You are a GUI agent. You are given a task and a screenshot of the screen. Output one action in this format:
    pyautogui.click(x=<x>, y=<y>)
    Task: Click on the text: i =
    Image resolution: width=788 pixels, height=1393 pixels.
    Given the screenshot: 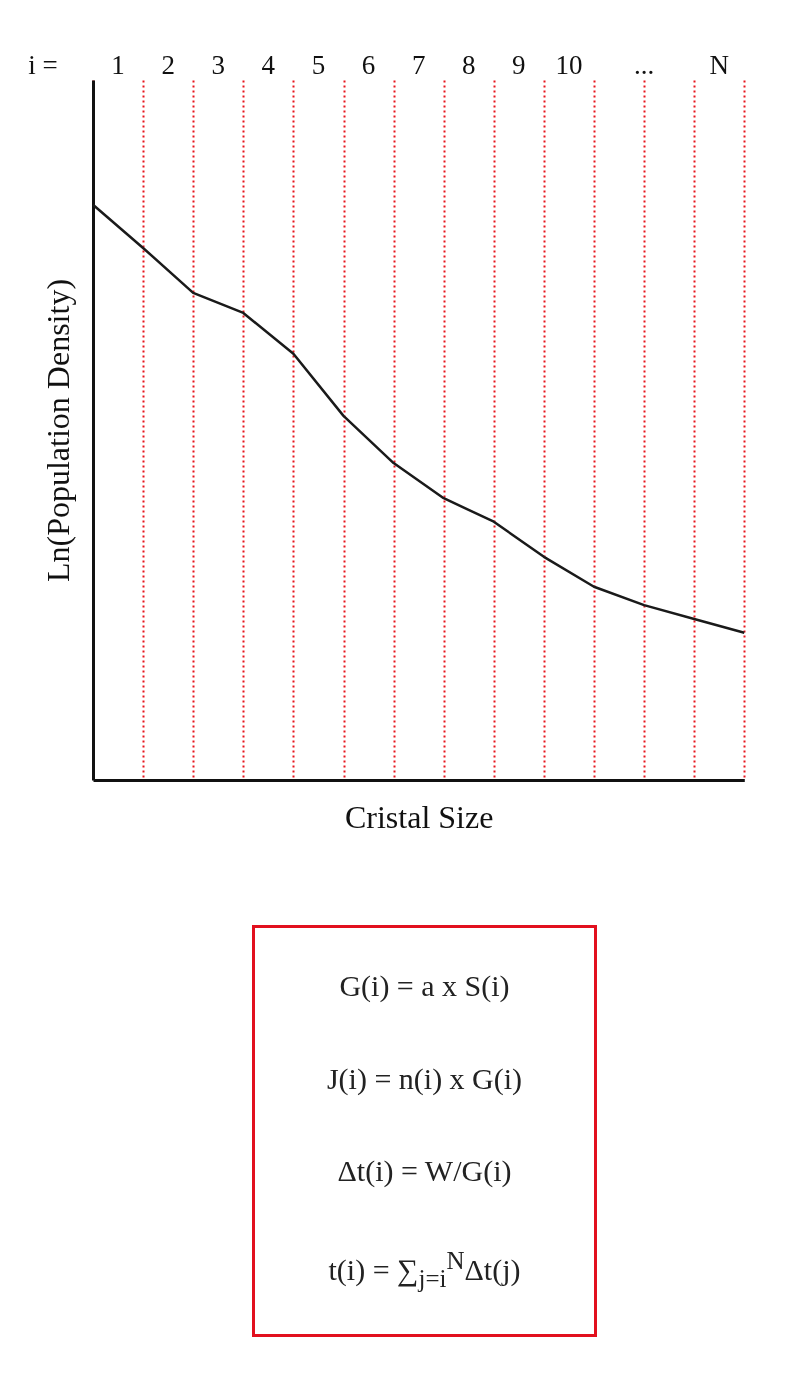 What is the action you would take?
    pyautogui.click(x=43, y=65)
    